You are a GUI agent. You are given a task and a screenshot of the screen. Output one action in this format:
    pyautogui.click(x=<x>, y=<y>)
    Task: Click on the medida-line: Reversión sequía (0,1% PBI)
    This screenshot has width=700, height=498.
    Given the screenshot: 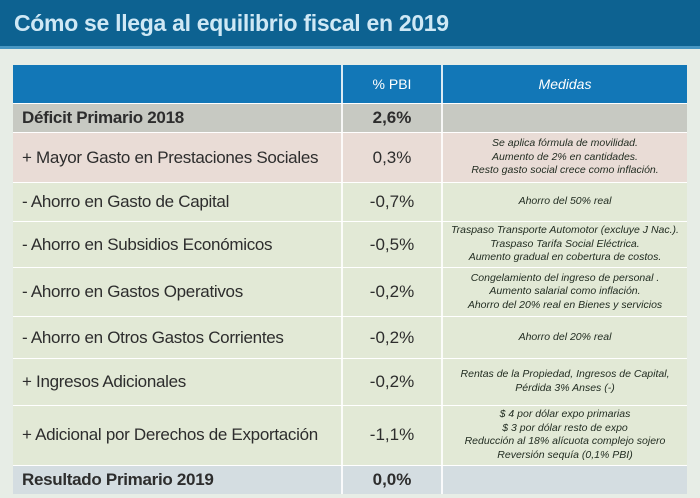 What is the action you would take?
    pyautogui.click(x=565, y=454)
    